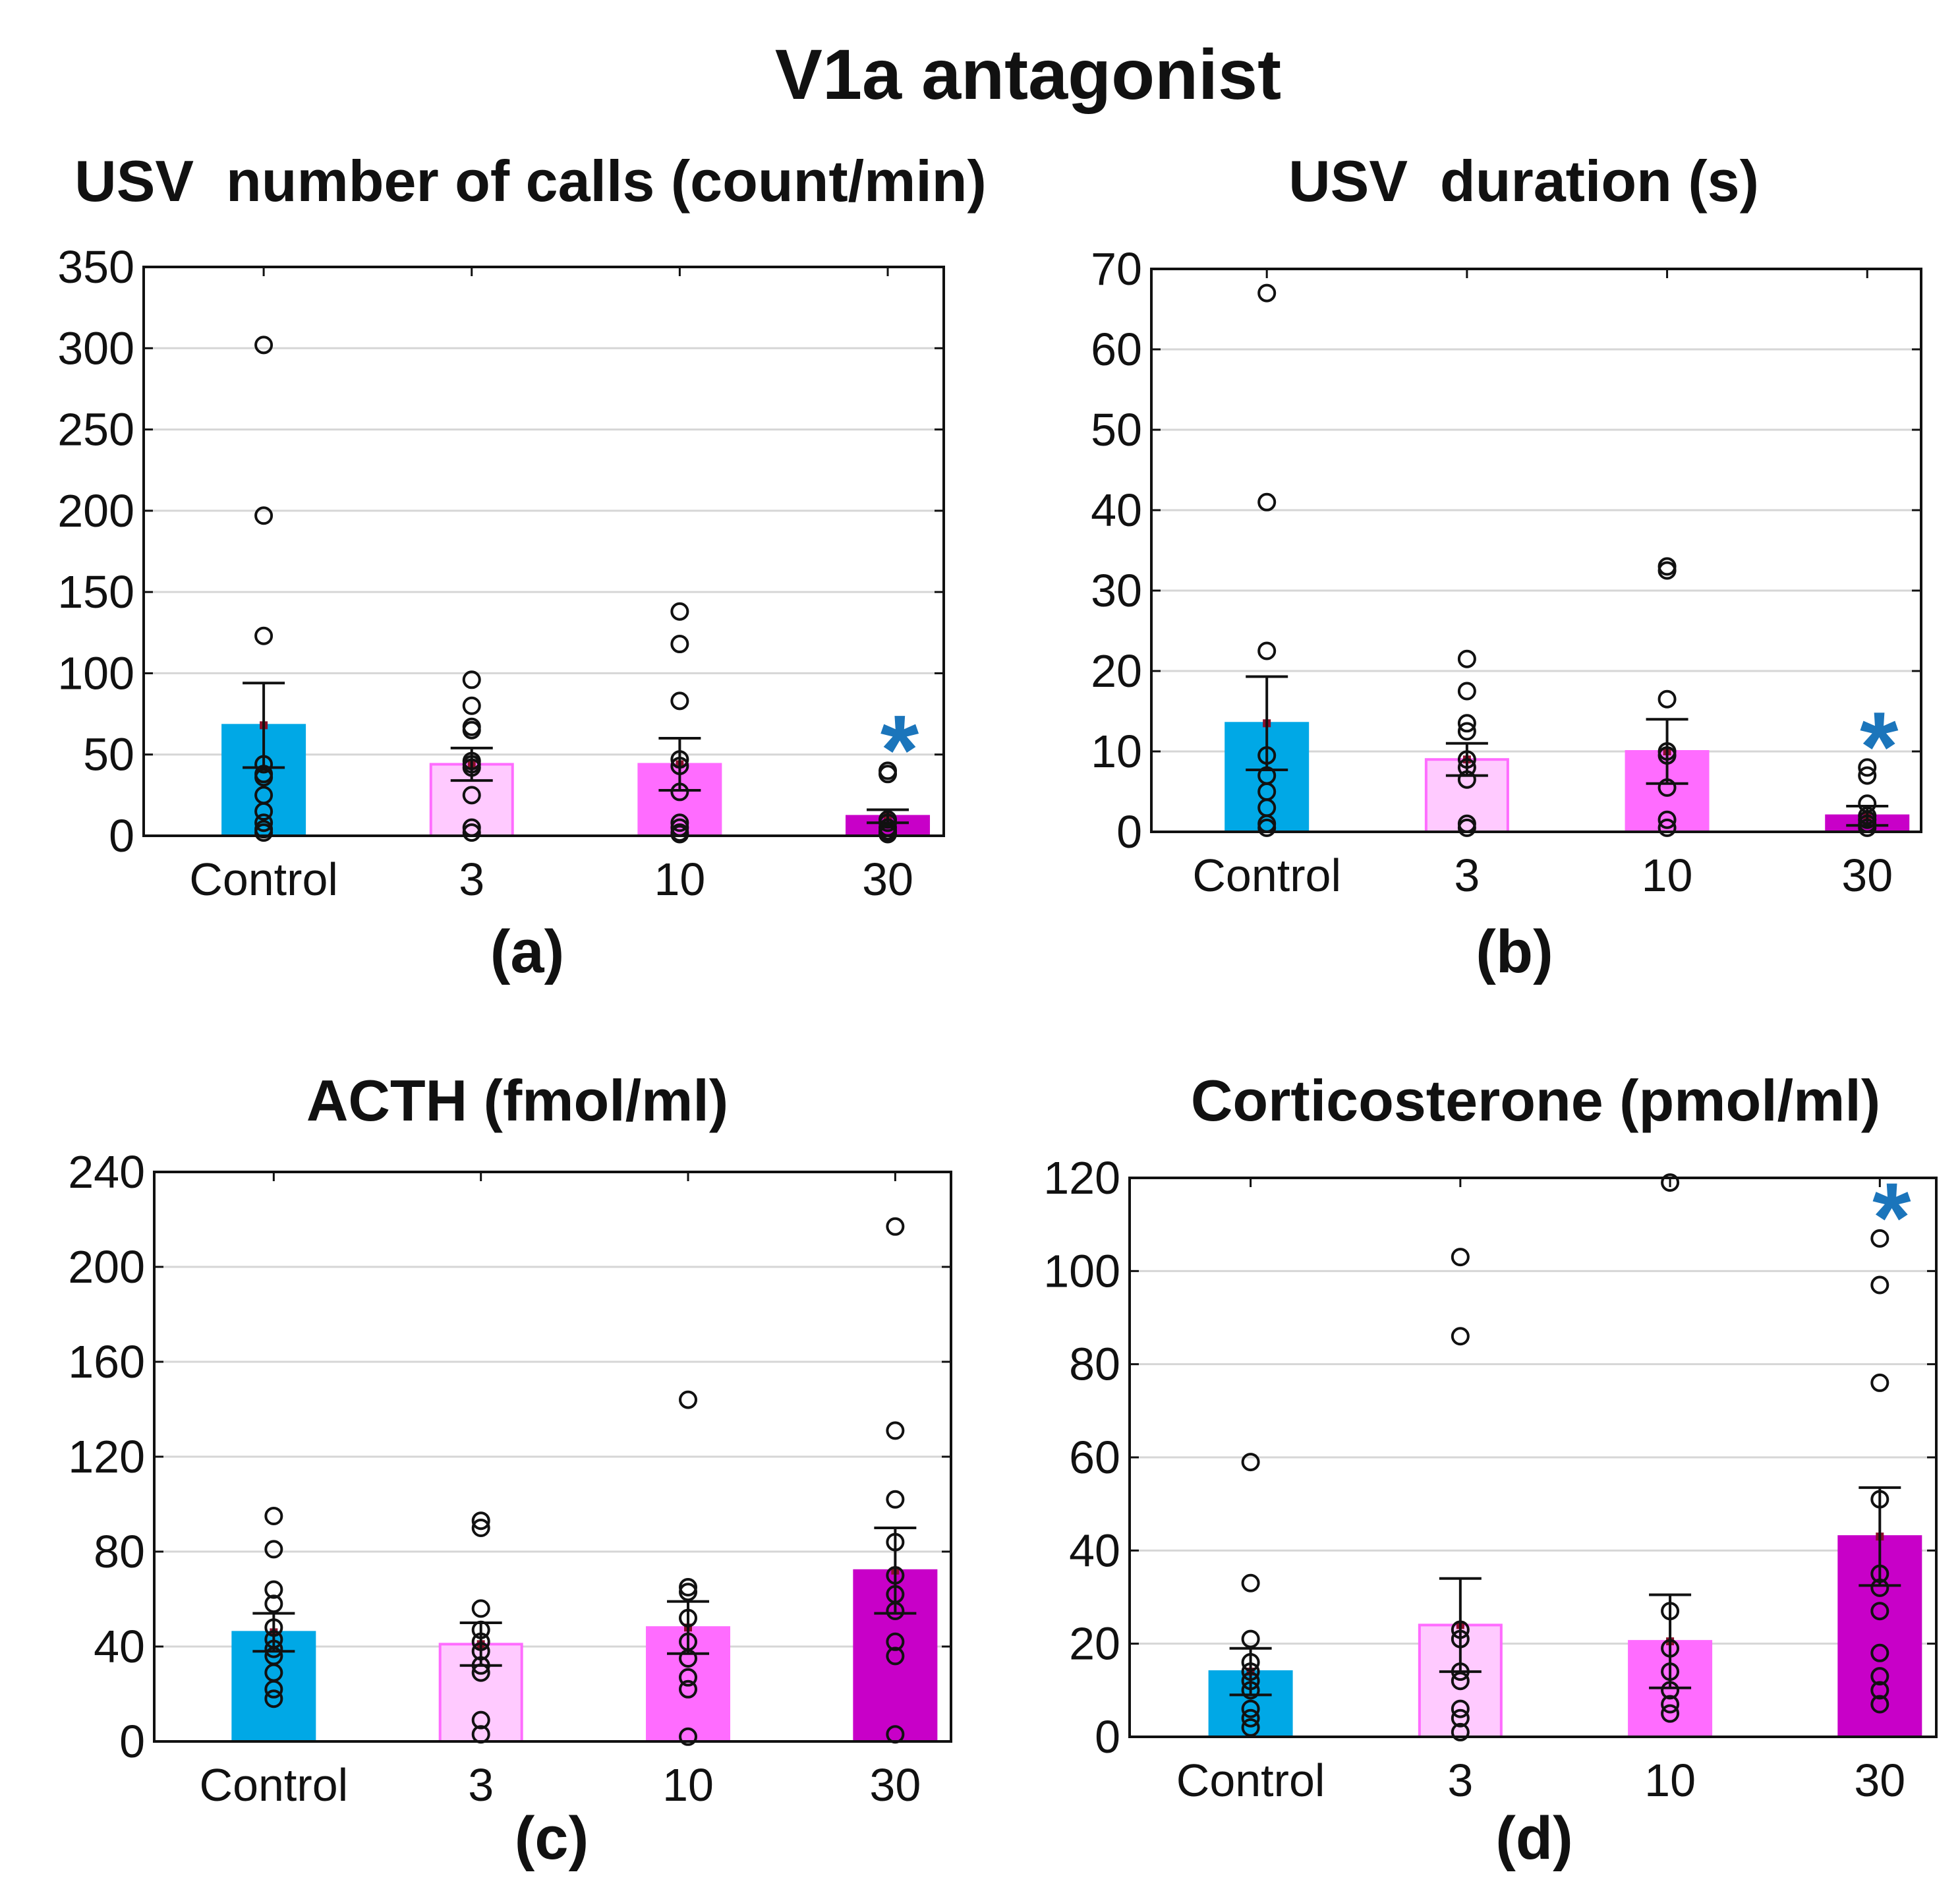  I want to click on y-tick-label: 30, so click(1116, 590).